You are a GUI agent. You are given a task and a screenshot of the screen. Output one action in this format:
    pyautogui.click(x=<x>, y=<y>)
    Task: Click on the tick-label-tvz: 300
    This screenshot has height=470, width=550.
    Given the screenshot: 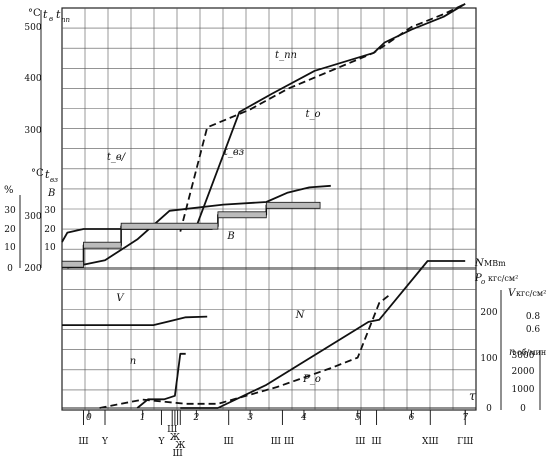 What is the action you would take?
    pyautogui.click(x=32, y=217)
    